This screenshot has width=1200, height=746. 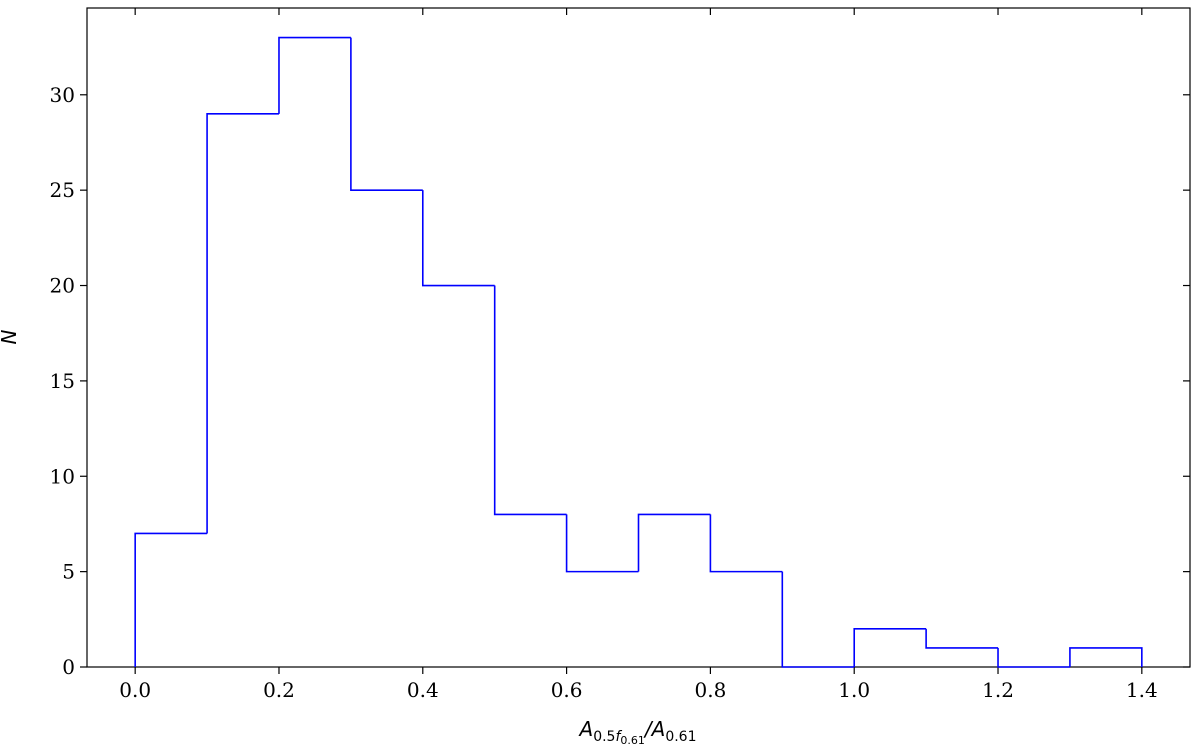 I want to click on y-tick-label: 10, so click(x=62, y=476).